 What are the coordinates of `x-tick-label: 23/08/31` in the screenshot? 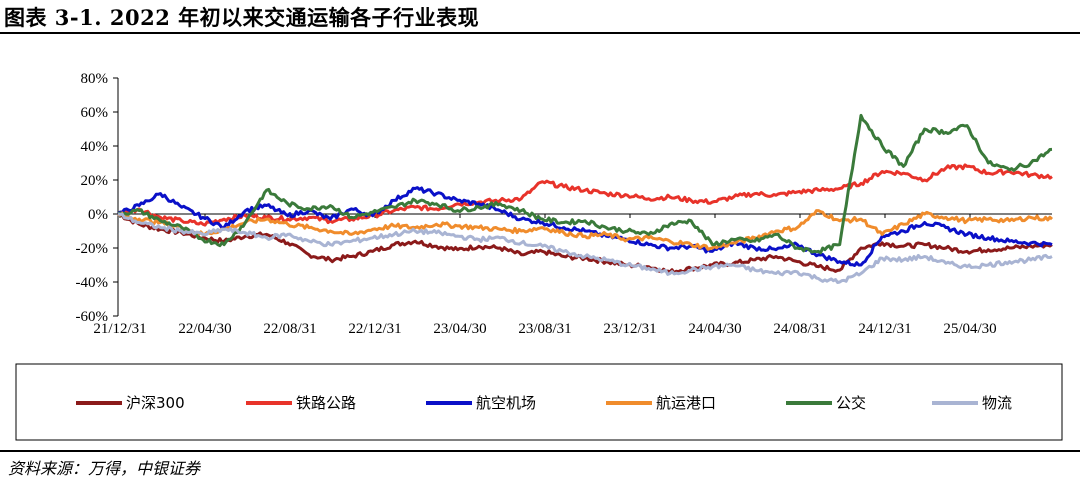 It's located at (544, 329).